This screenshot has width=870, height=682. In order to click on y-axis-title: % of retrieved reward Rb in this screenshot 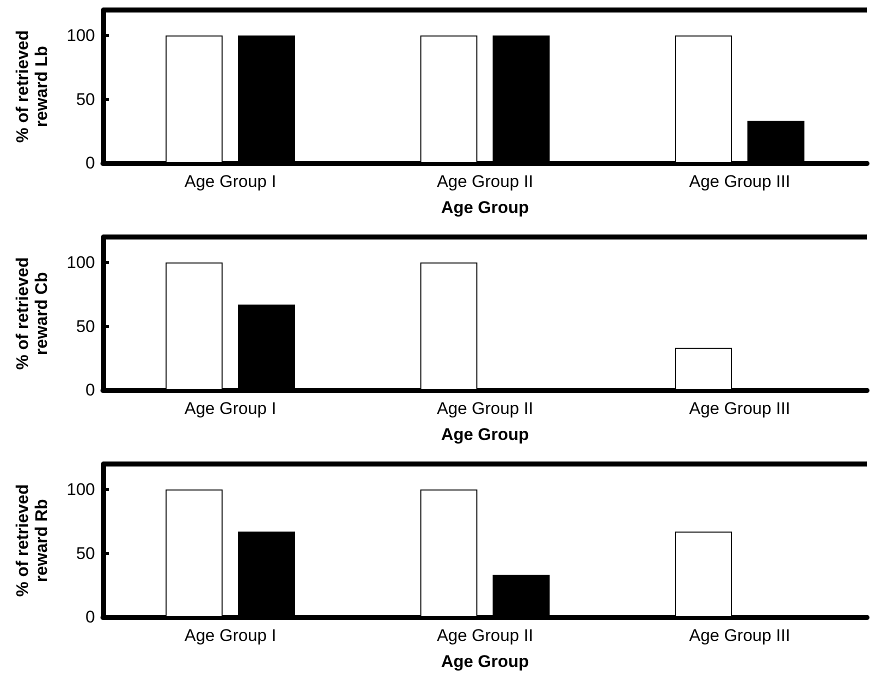, I will do `click(32, 540)`.